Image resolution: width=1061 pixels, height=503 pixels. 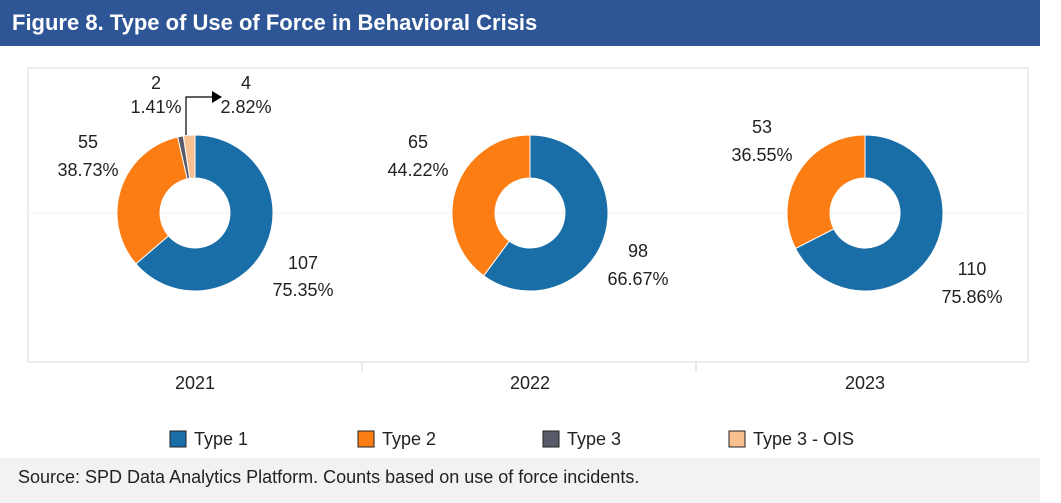 I want to click on percent-label: 75.35%, so click(x=302, y=290).